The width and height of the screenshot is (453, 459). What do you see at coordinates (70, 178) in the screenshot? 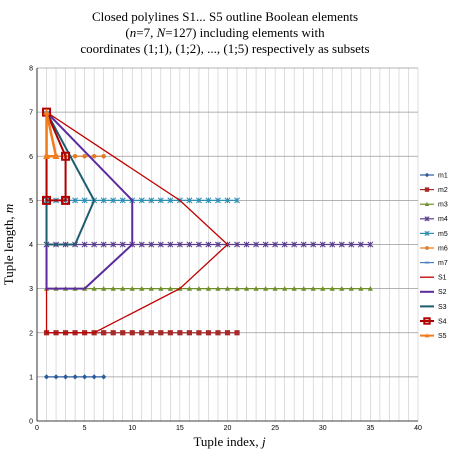
I see `series-line-s3` at bounding box center [70, 178].